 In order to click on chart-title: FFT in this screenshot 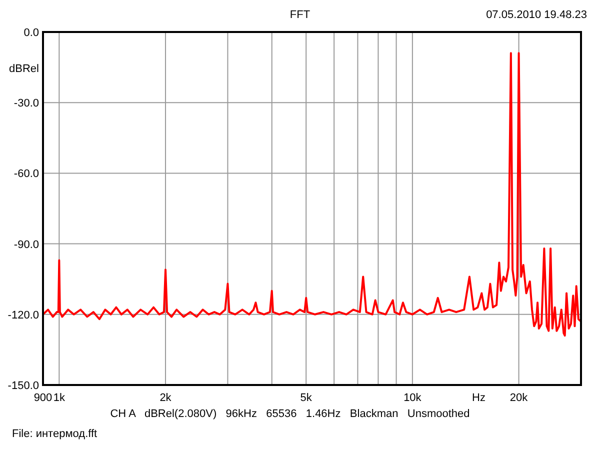, I will do `click(300, 15)`.